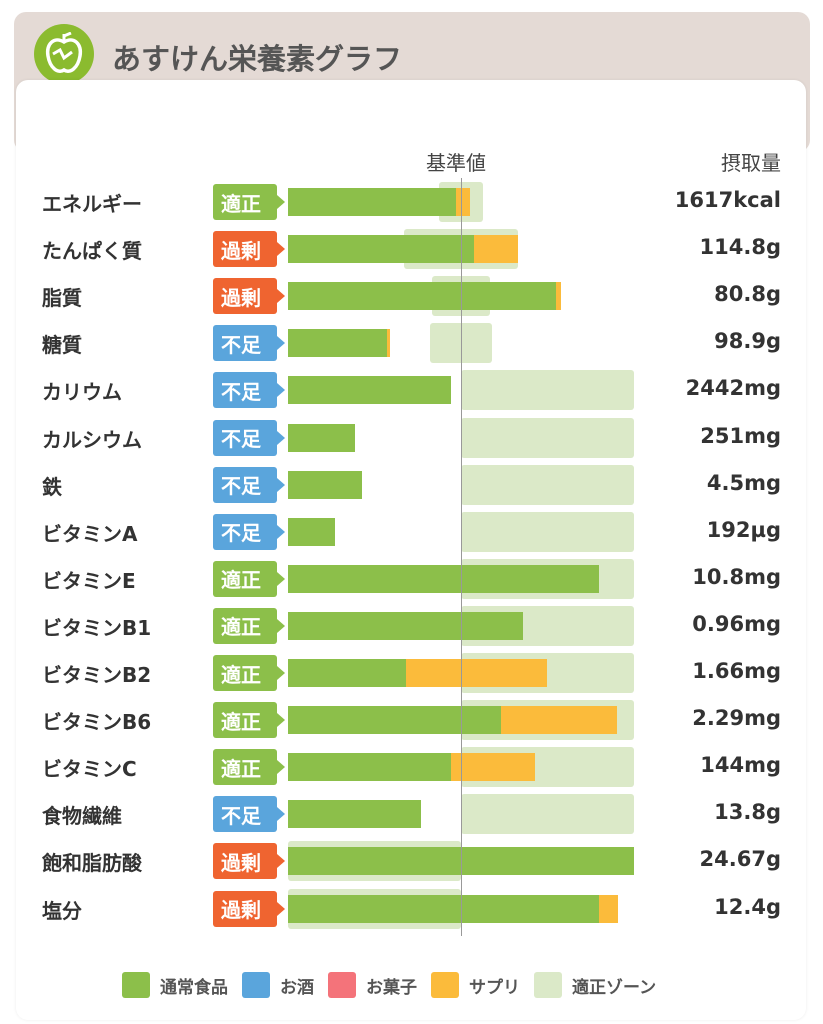 Image resolution: width=823 pixels, height=1024 pixels. I want to click on intake-value: 4.5mg, so click(743, 482).